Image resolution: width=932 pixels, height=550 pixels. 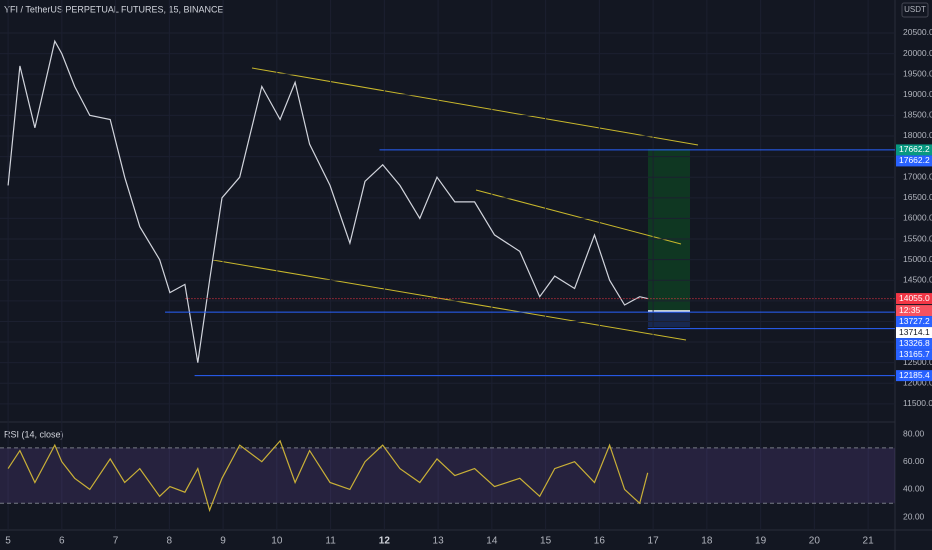 I want to click on rsi-band, so click(x=447, y=475).